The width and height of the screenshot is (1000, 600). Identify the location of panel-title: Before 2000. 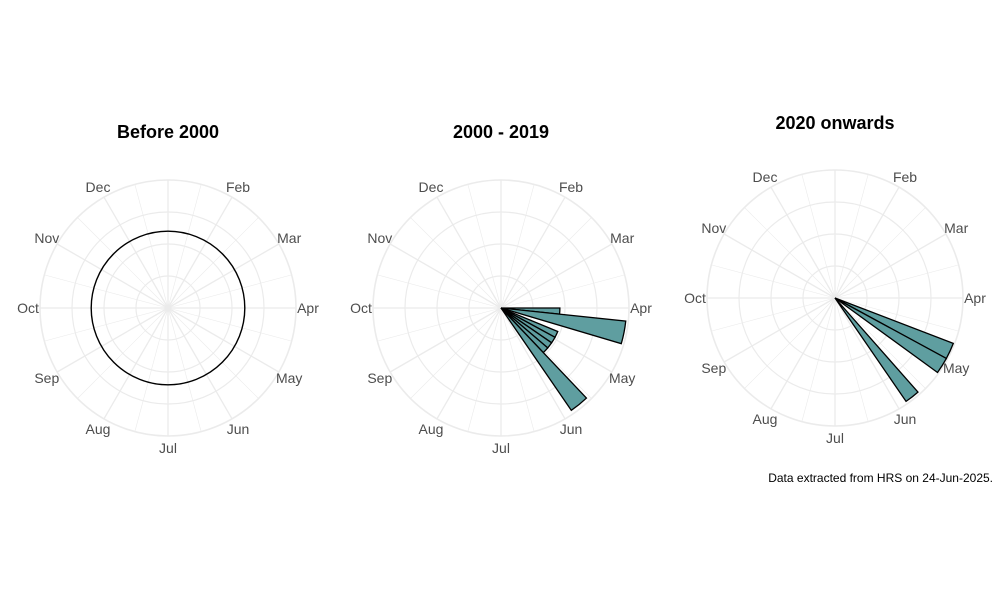
(168, 132).